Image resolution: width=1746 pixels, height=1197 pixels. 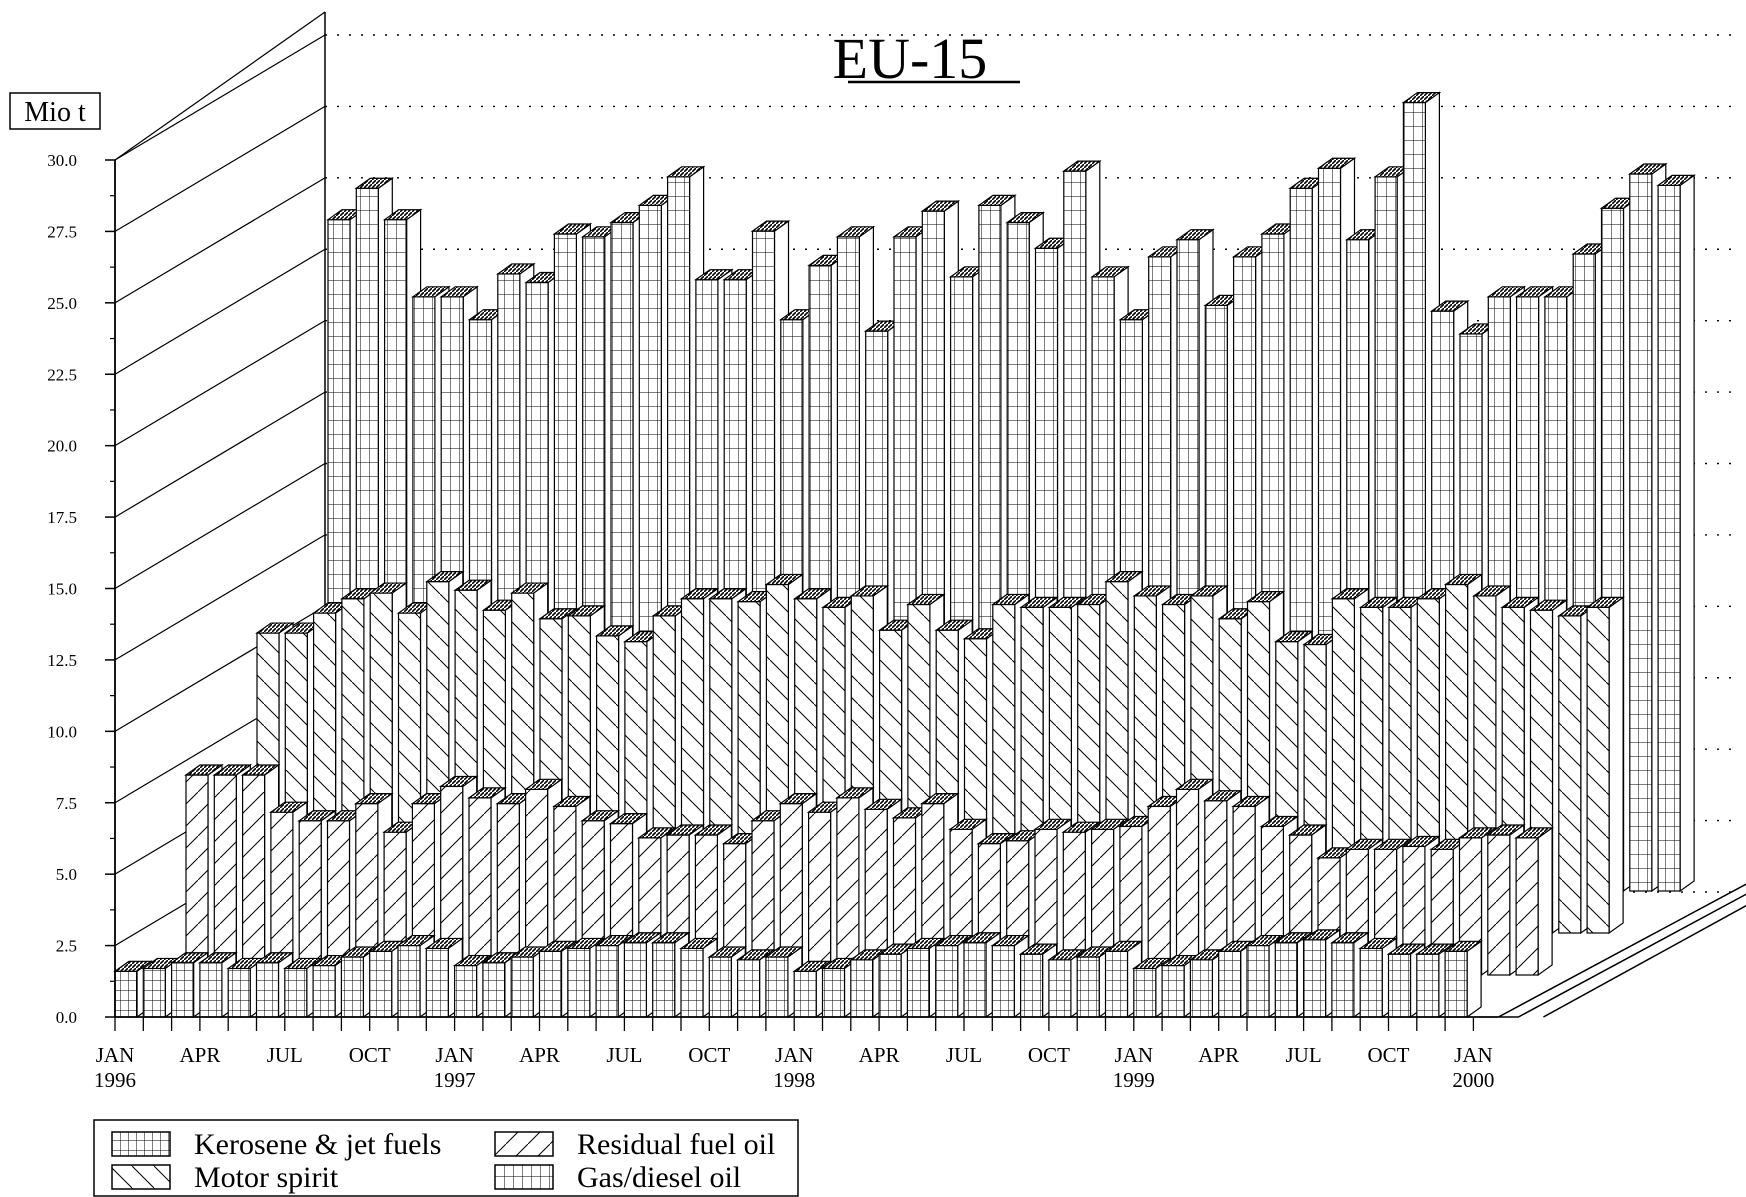 I want to click on y-tick-label: 5.0, so click(x=66, y=874).